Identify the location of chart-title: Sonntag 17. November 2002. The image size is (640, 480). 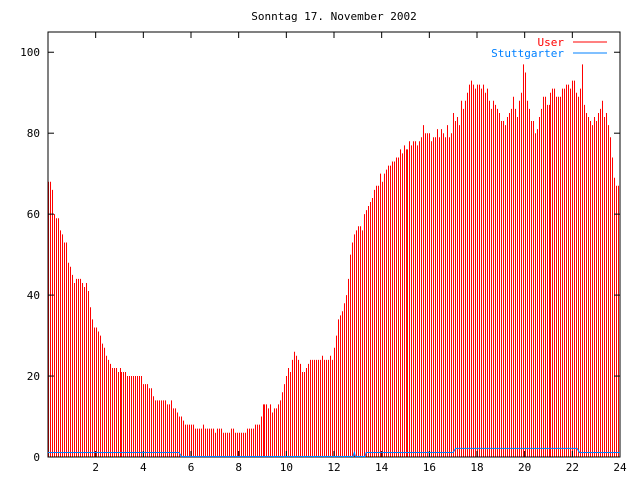
(334, 16).